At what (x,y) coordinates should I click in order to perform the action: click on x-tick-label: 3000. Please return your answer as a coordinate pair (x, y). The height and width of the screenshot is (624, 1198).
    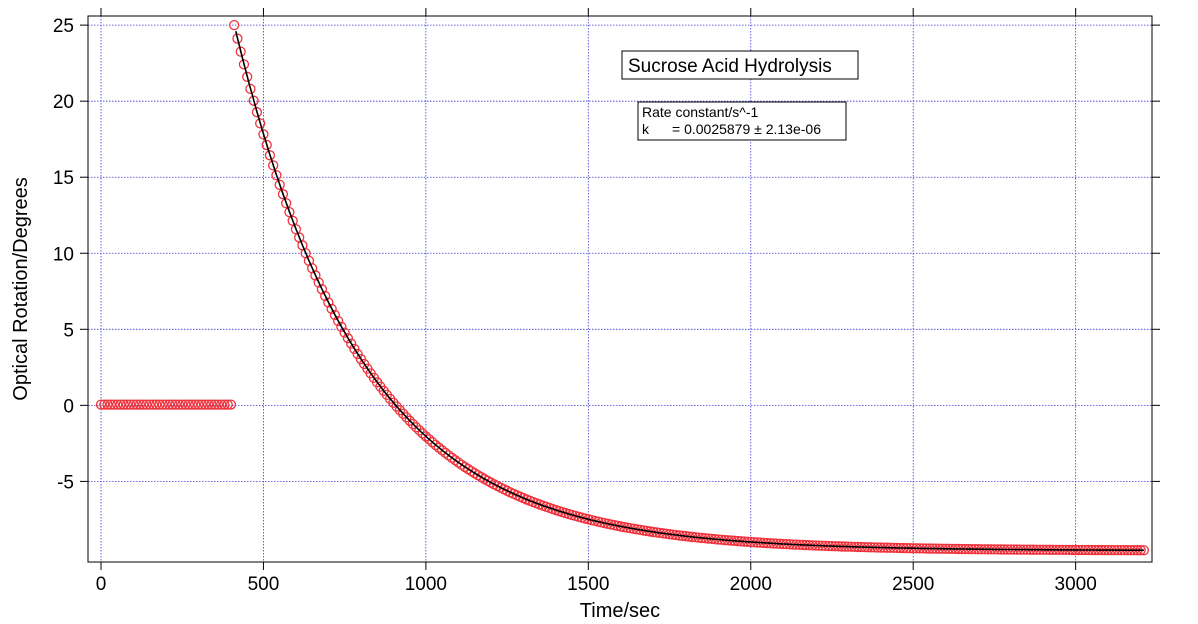
    Looking at the image, I should click on (1076, 584).